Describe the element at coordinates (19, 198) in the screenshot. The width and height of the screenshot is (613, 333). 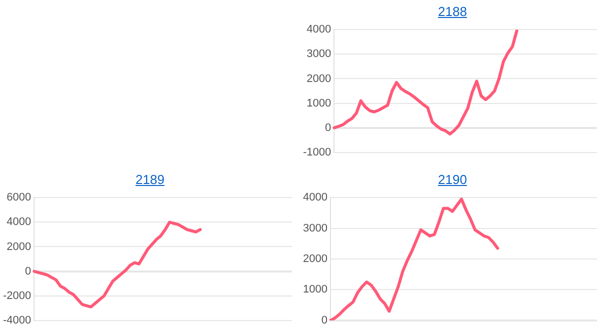
I see `y-tick-label: 6000` at that location.